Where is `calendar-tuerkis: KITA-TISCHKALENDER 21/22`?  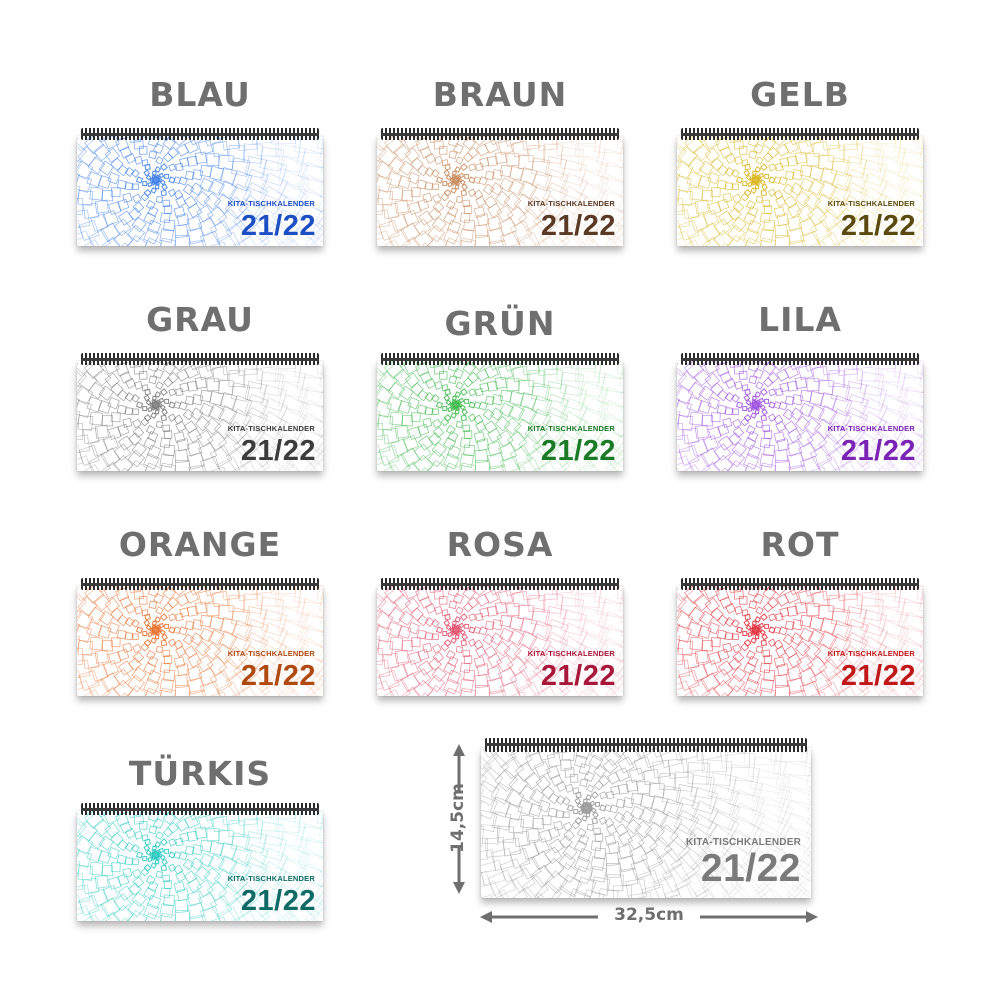 calendar-tuerkis: KITA-TISCHKALENDER 21/22 is located at coordinates (200, 862).